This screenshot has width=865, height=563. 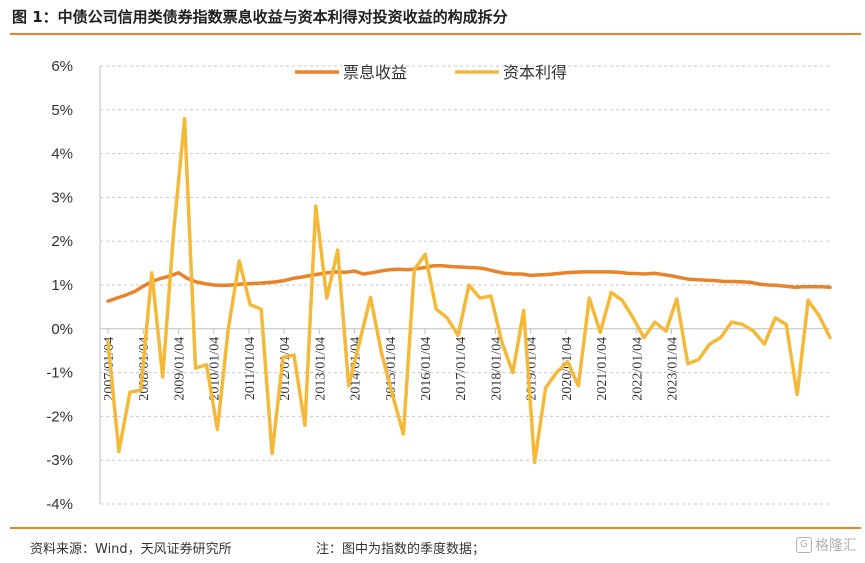 I want to click on x-tick-label: 2011/01/04, so click(x=250, y=368).